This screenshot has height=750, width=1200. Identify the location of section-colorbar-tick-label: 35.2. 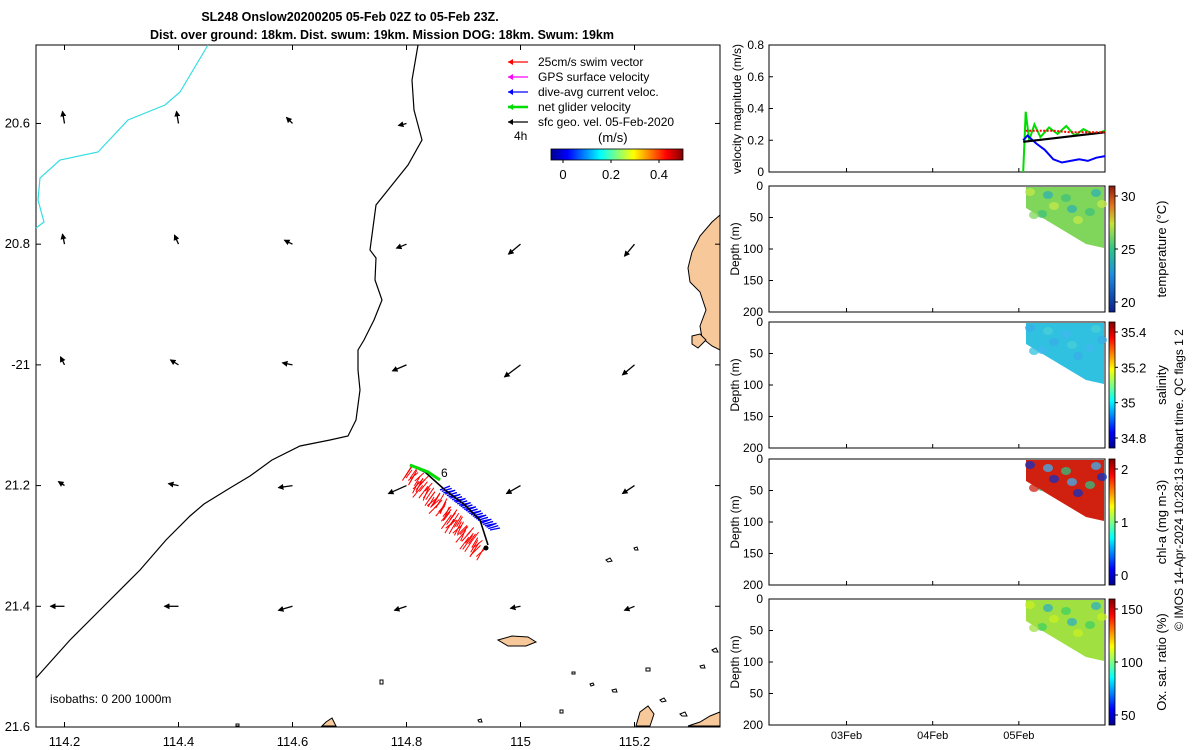
(1133, 367).